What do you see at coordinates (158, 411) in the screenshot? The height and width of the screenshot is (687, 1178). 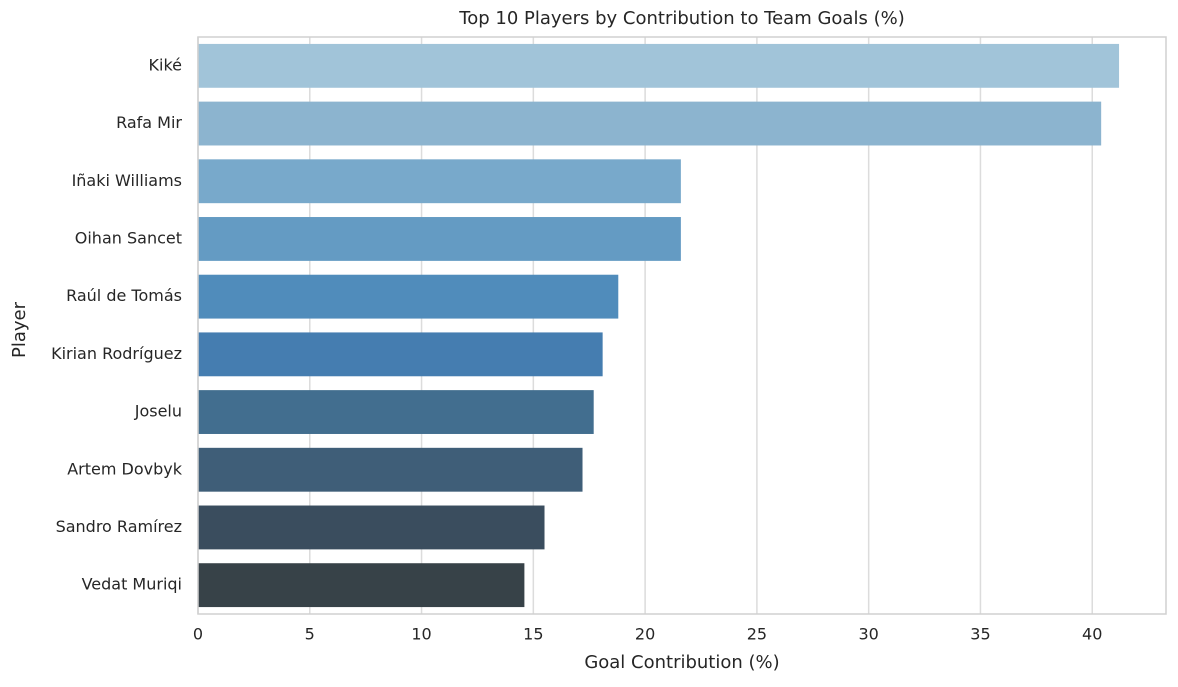 I see `y-tick-label: Joselu` at bounding box center [158, 411].